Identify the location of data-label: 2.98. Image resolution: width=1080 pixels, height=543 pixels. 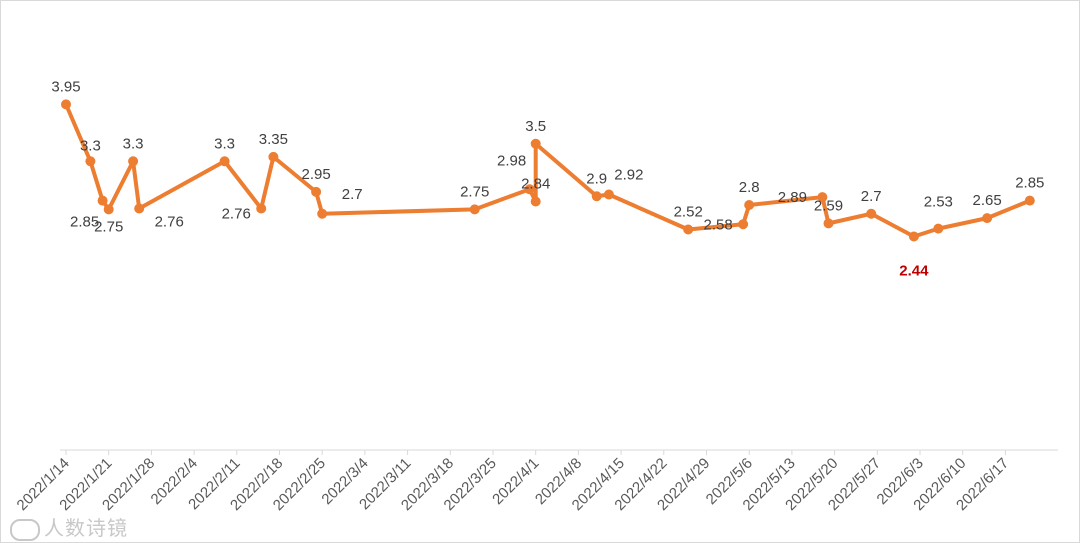
(511, 160).